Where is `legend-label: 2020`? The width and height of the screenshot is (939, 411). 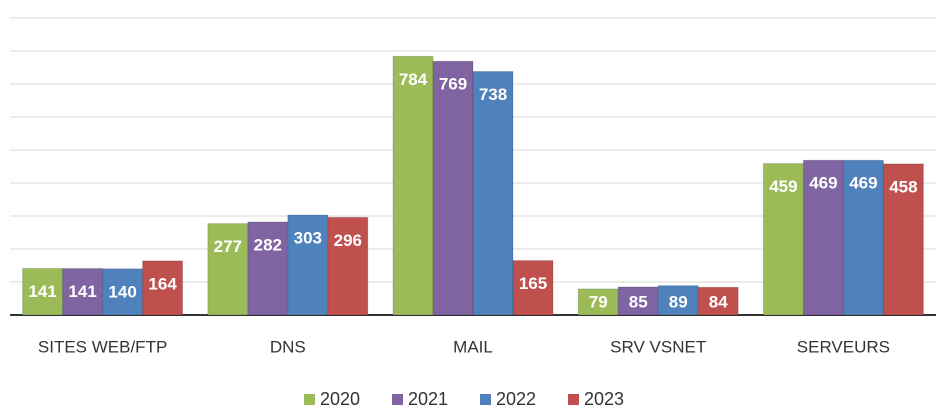
legend-label: 2020 is located at coordinates (340, 399).